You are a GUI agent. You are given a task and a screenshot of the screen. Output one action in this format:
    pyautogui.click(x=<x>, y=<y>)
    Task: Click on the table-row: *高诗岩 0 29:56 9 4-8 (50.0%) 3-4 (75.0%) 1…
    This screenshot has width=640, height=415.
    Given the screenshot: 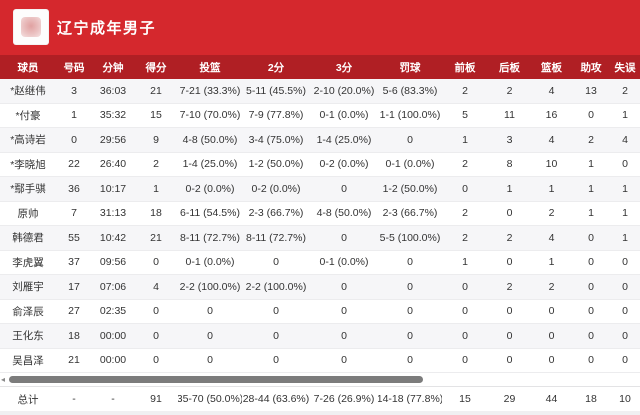 What is the action you would take?
    pyautogui.click(x=320, y=140)
    